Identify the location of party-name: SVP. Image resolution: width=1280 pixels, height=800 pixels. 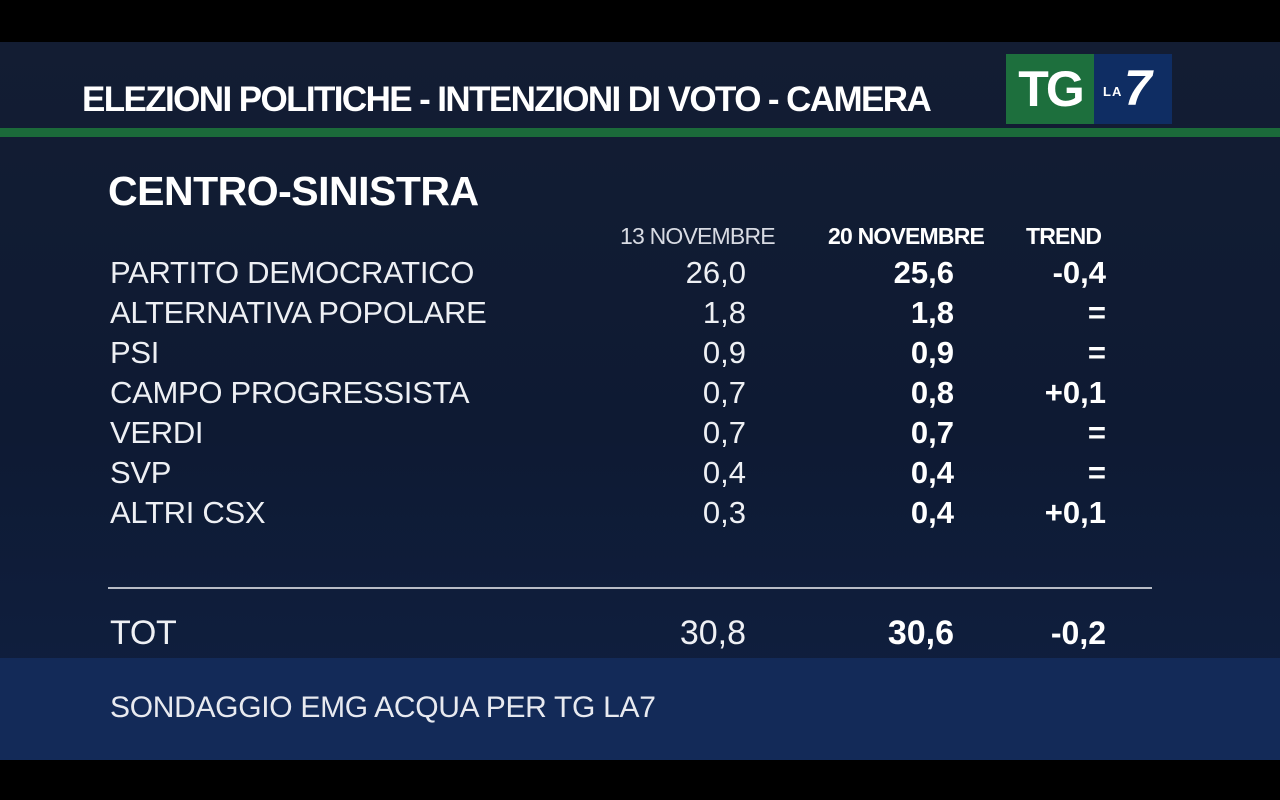
(141, 472).